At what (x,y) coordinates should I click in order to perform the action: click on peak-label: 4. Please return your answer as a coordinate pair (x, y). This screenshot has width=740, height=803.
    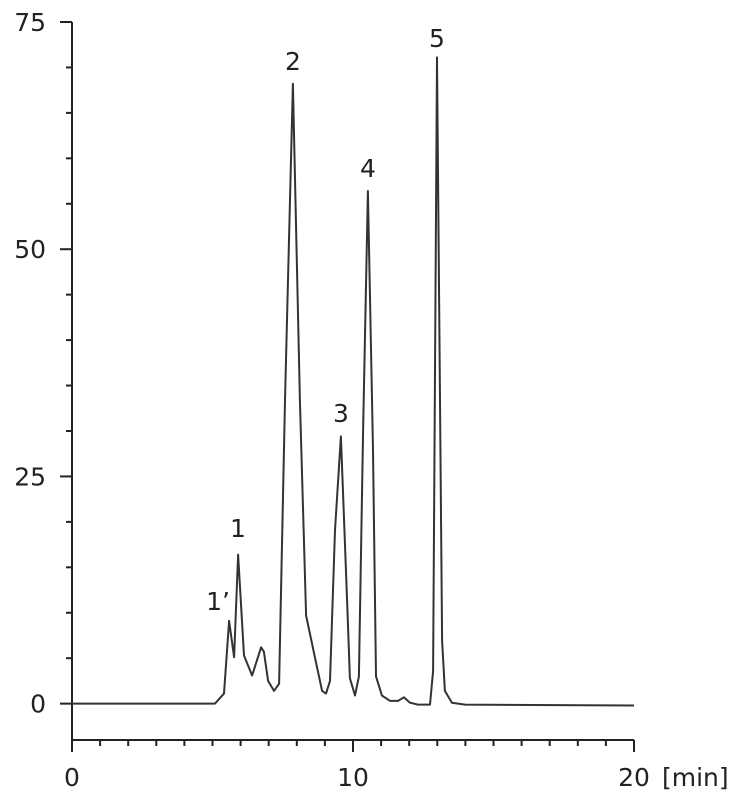
    Looking at the image, I should click on (368, 168).